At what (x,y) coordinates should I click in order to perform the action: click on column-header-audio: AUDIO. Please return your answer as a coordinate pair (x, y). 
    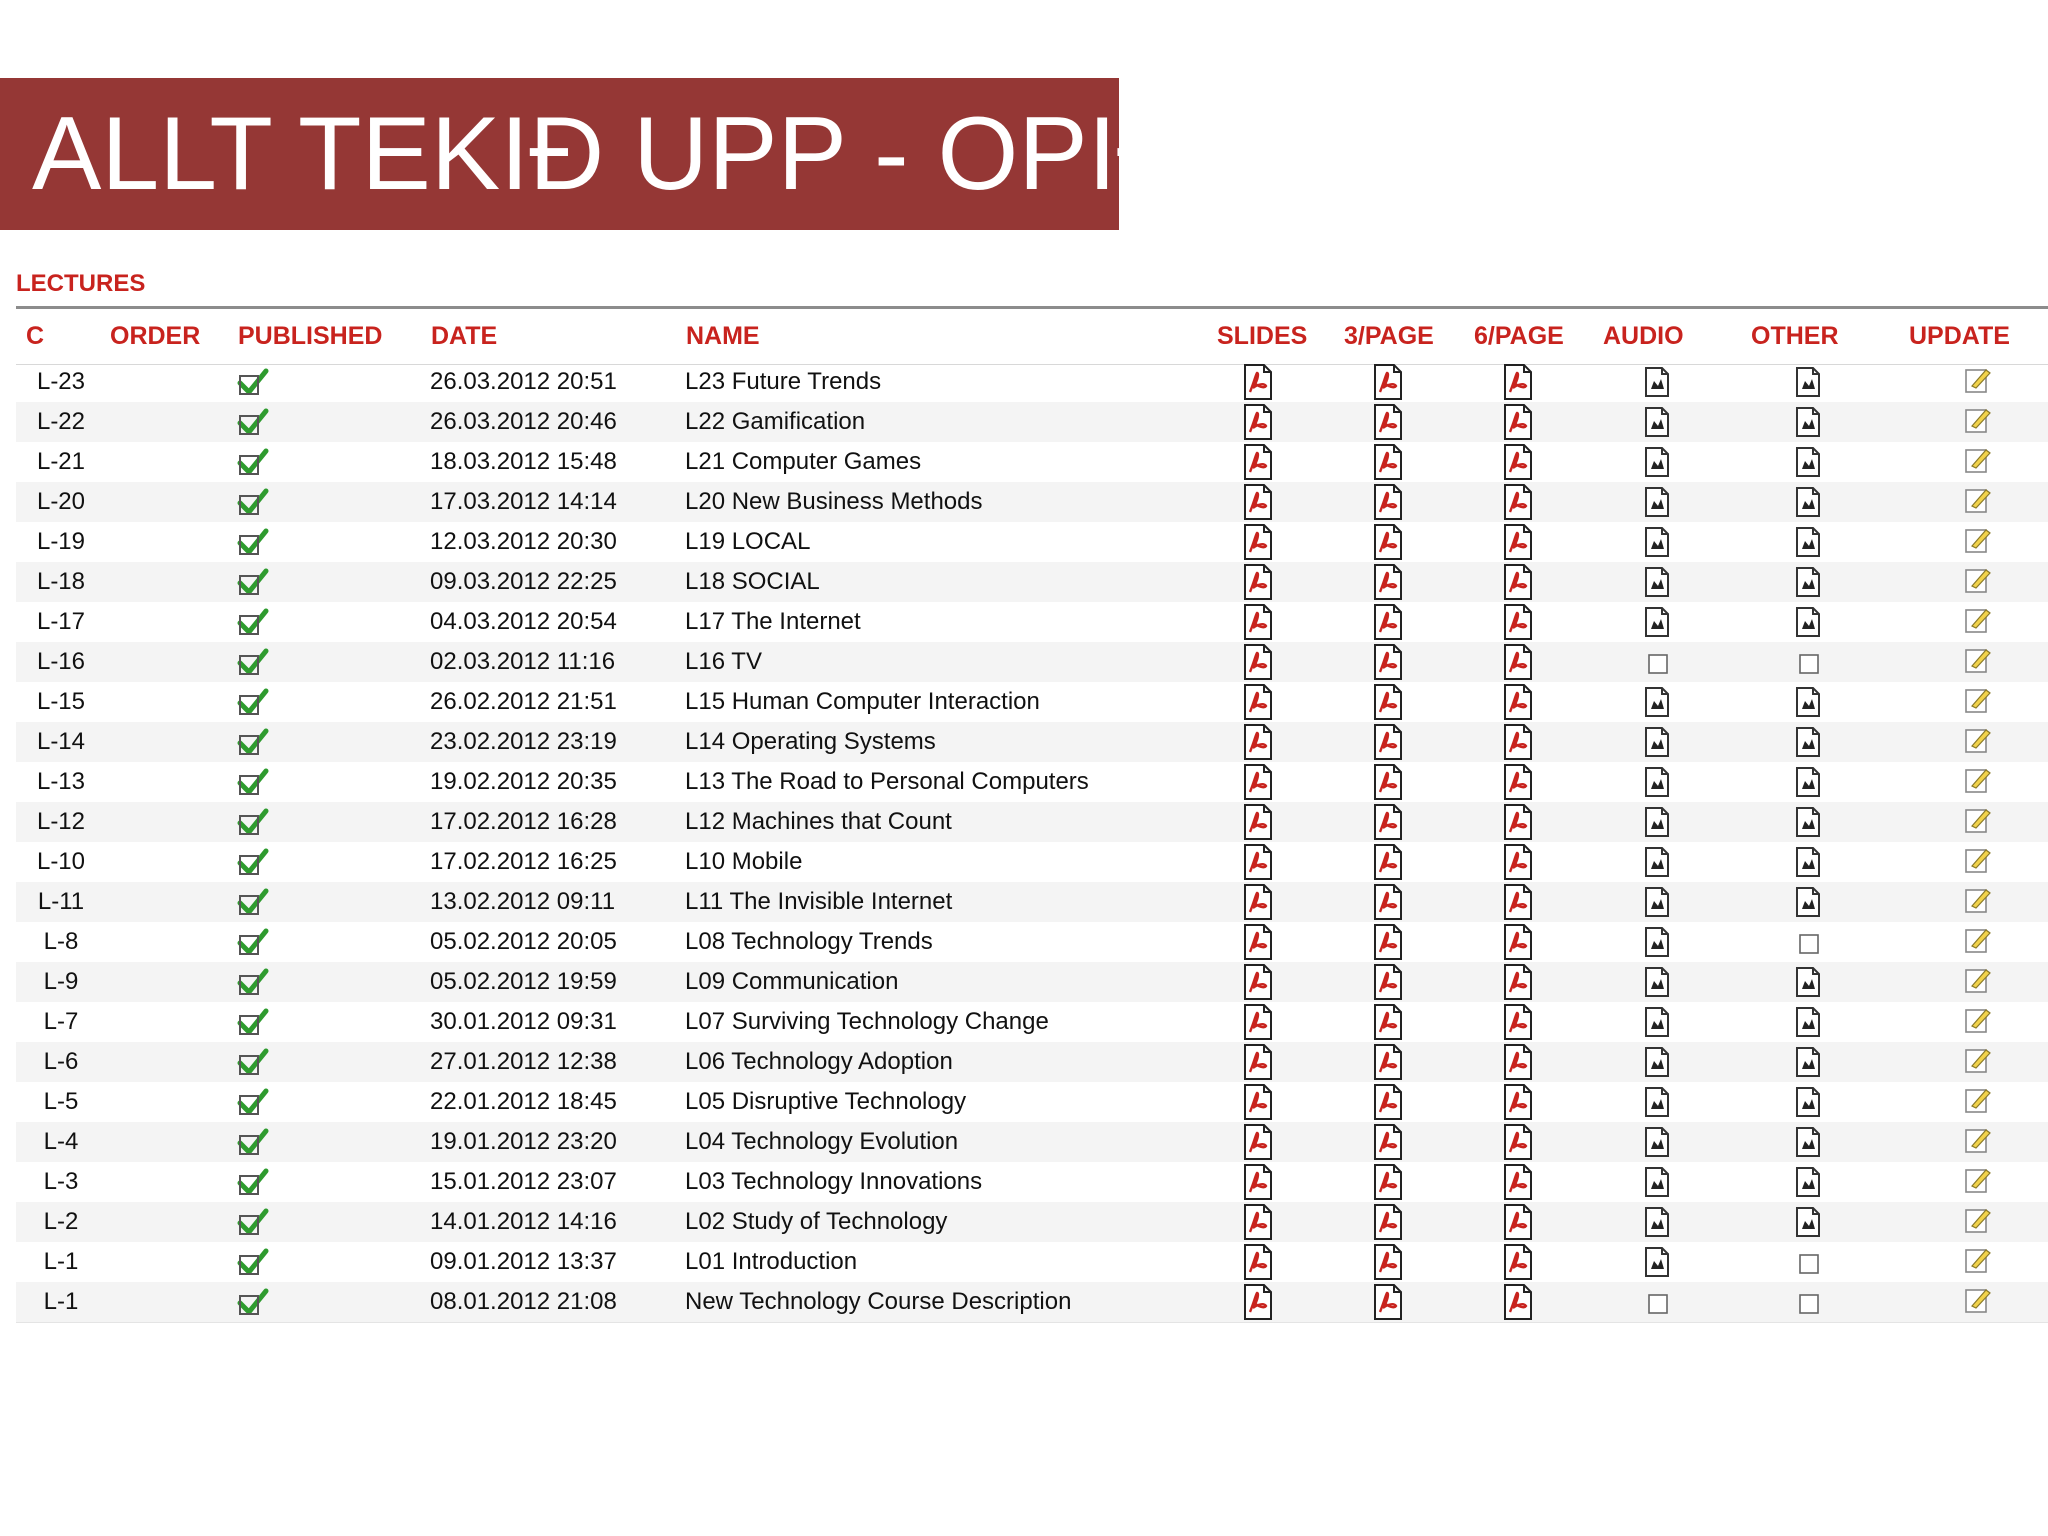
    Looking at the image, I should click on (1643, 336).